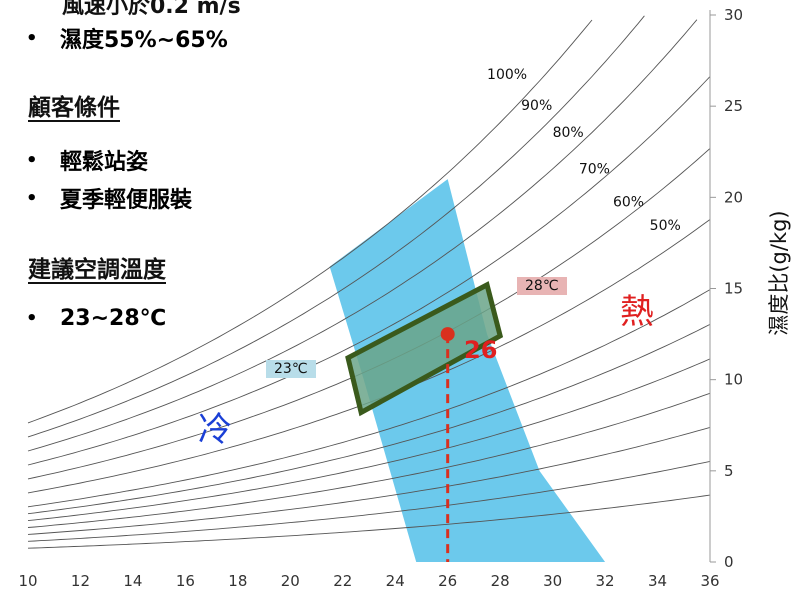  Describe the element at coordinates (27, 581) in the screenshot. I see `x-tick-label: 10` at that location.